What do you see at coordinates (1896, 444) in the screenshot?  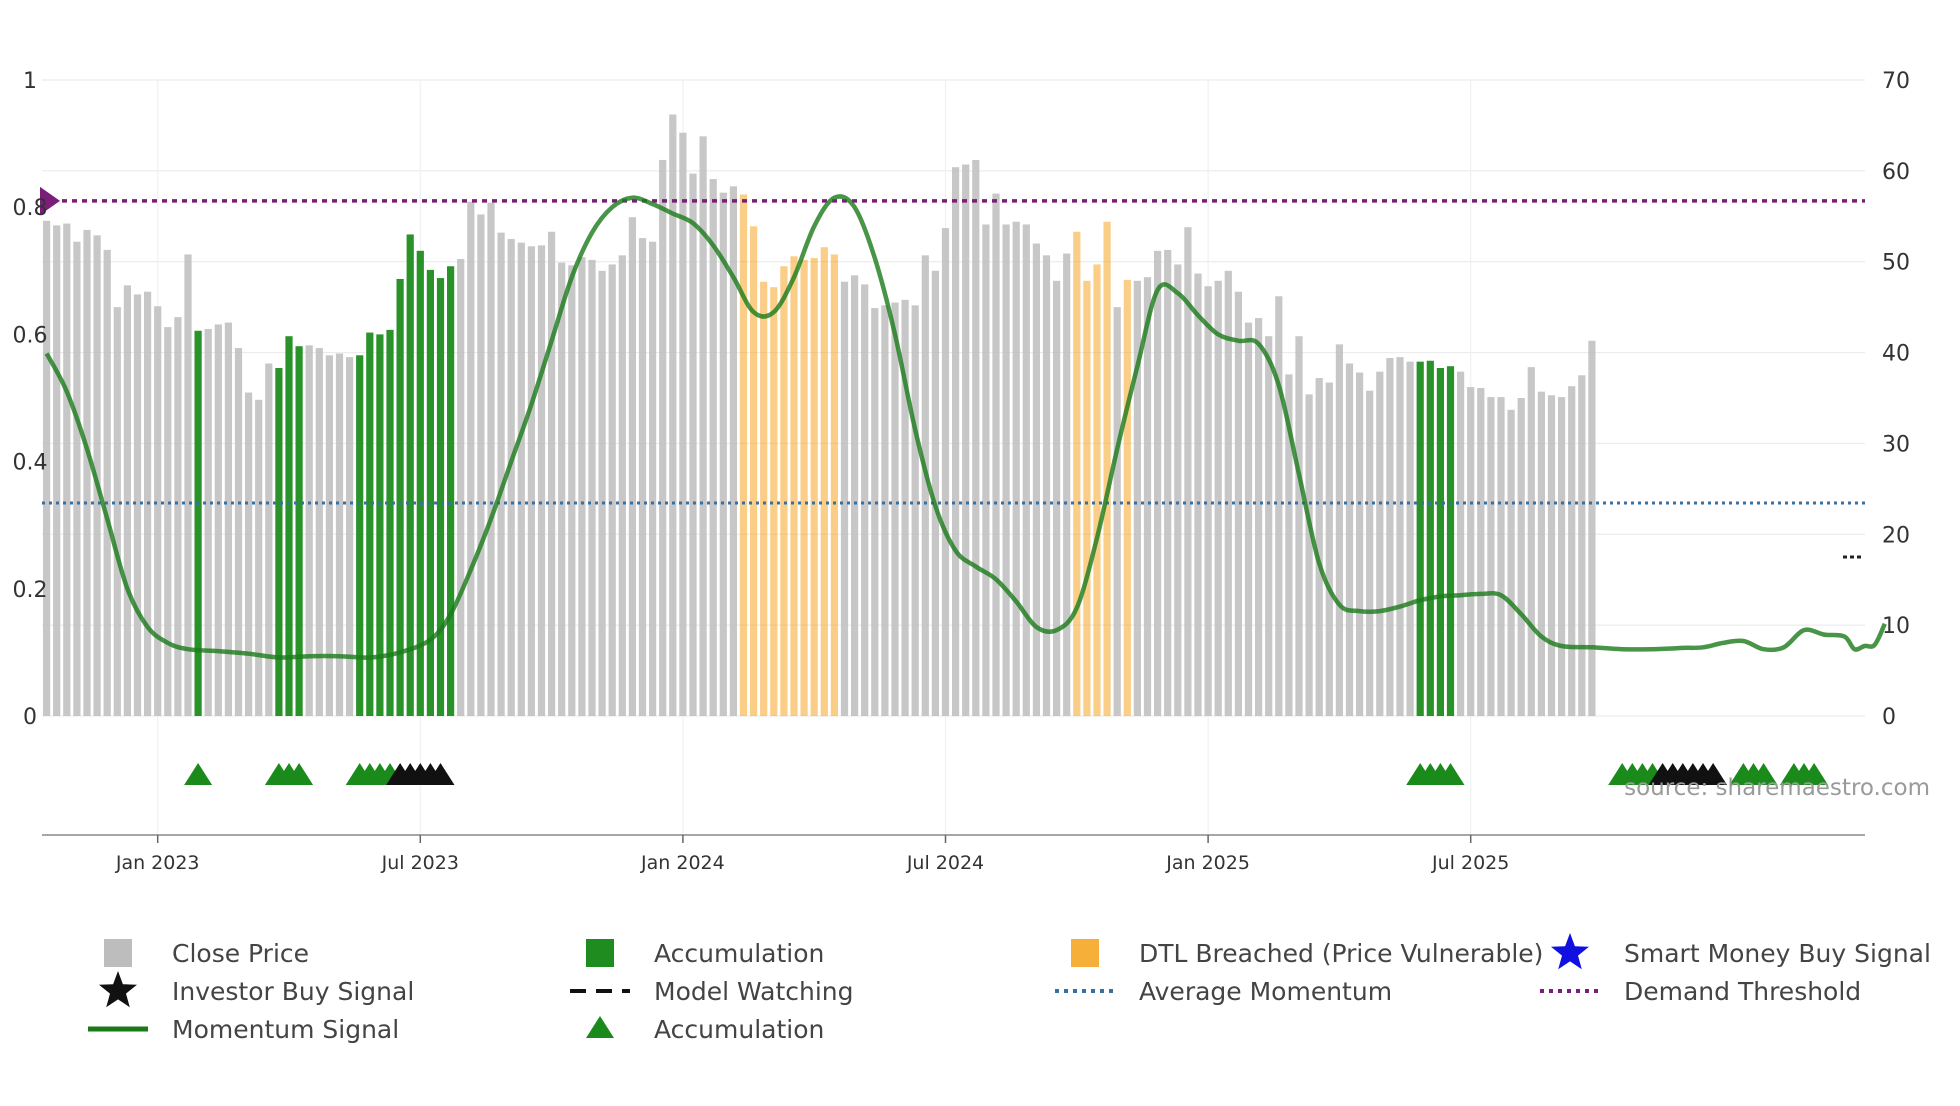 I see `right-axis-tick-label: 30` at bounding box center [1896, 444].